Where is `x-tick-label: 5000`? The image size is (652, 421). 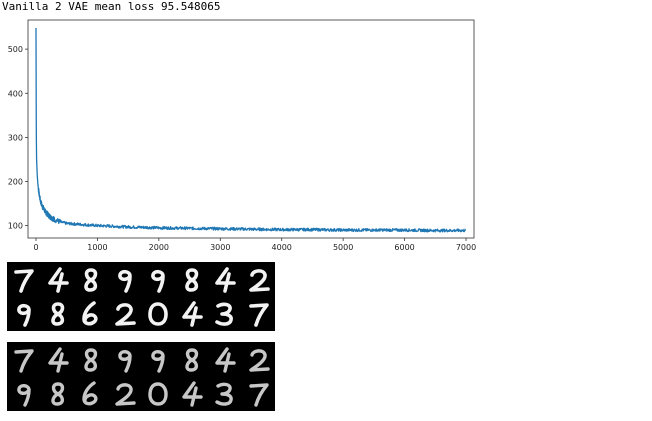
x-tick-label: 5000 is located at coordinates (343, 246).